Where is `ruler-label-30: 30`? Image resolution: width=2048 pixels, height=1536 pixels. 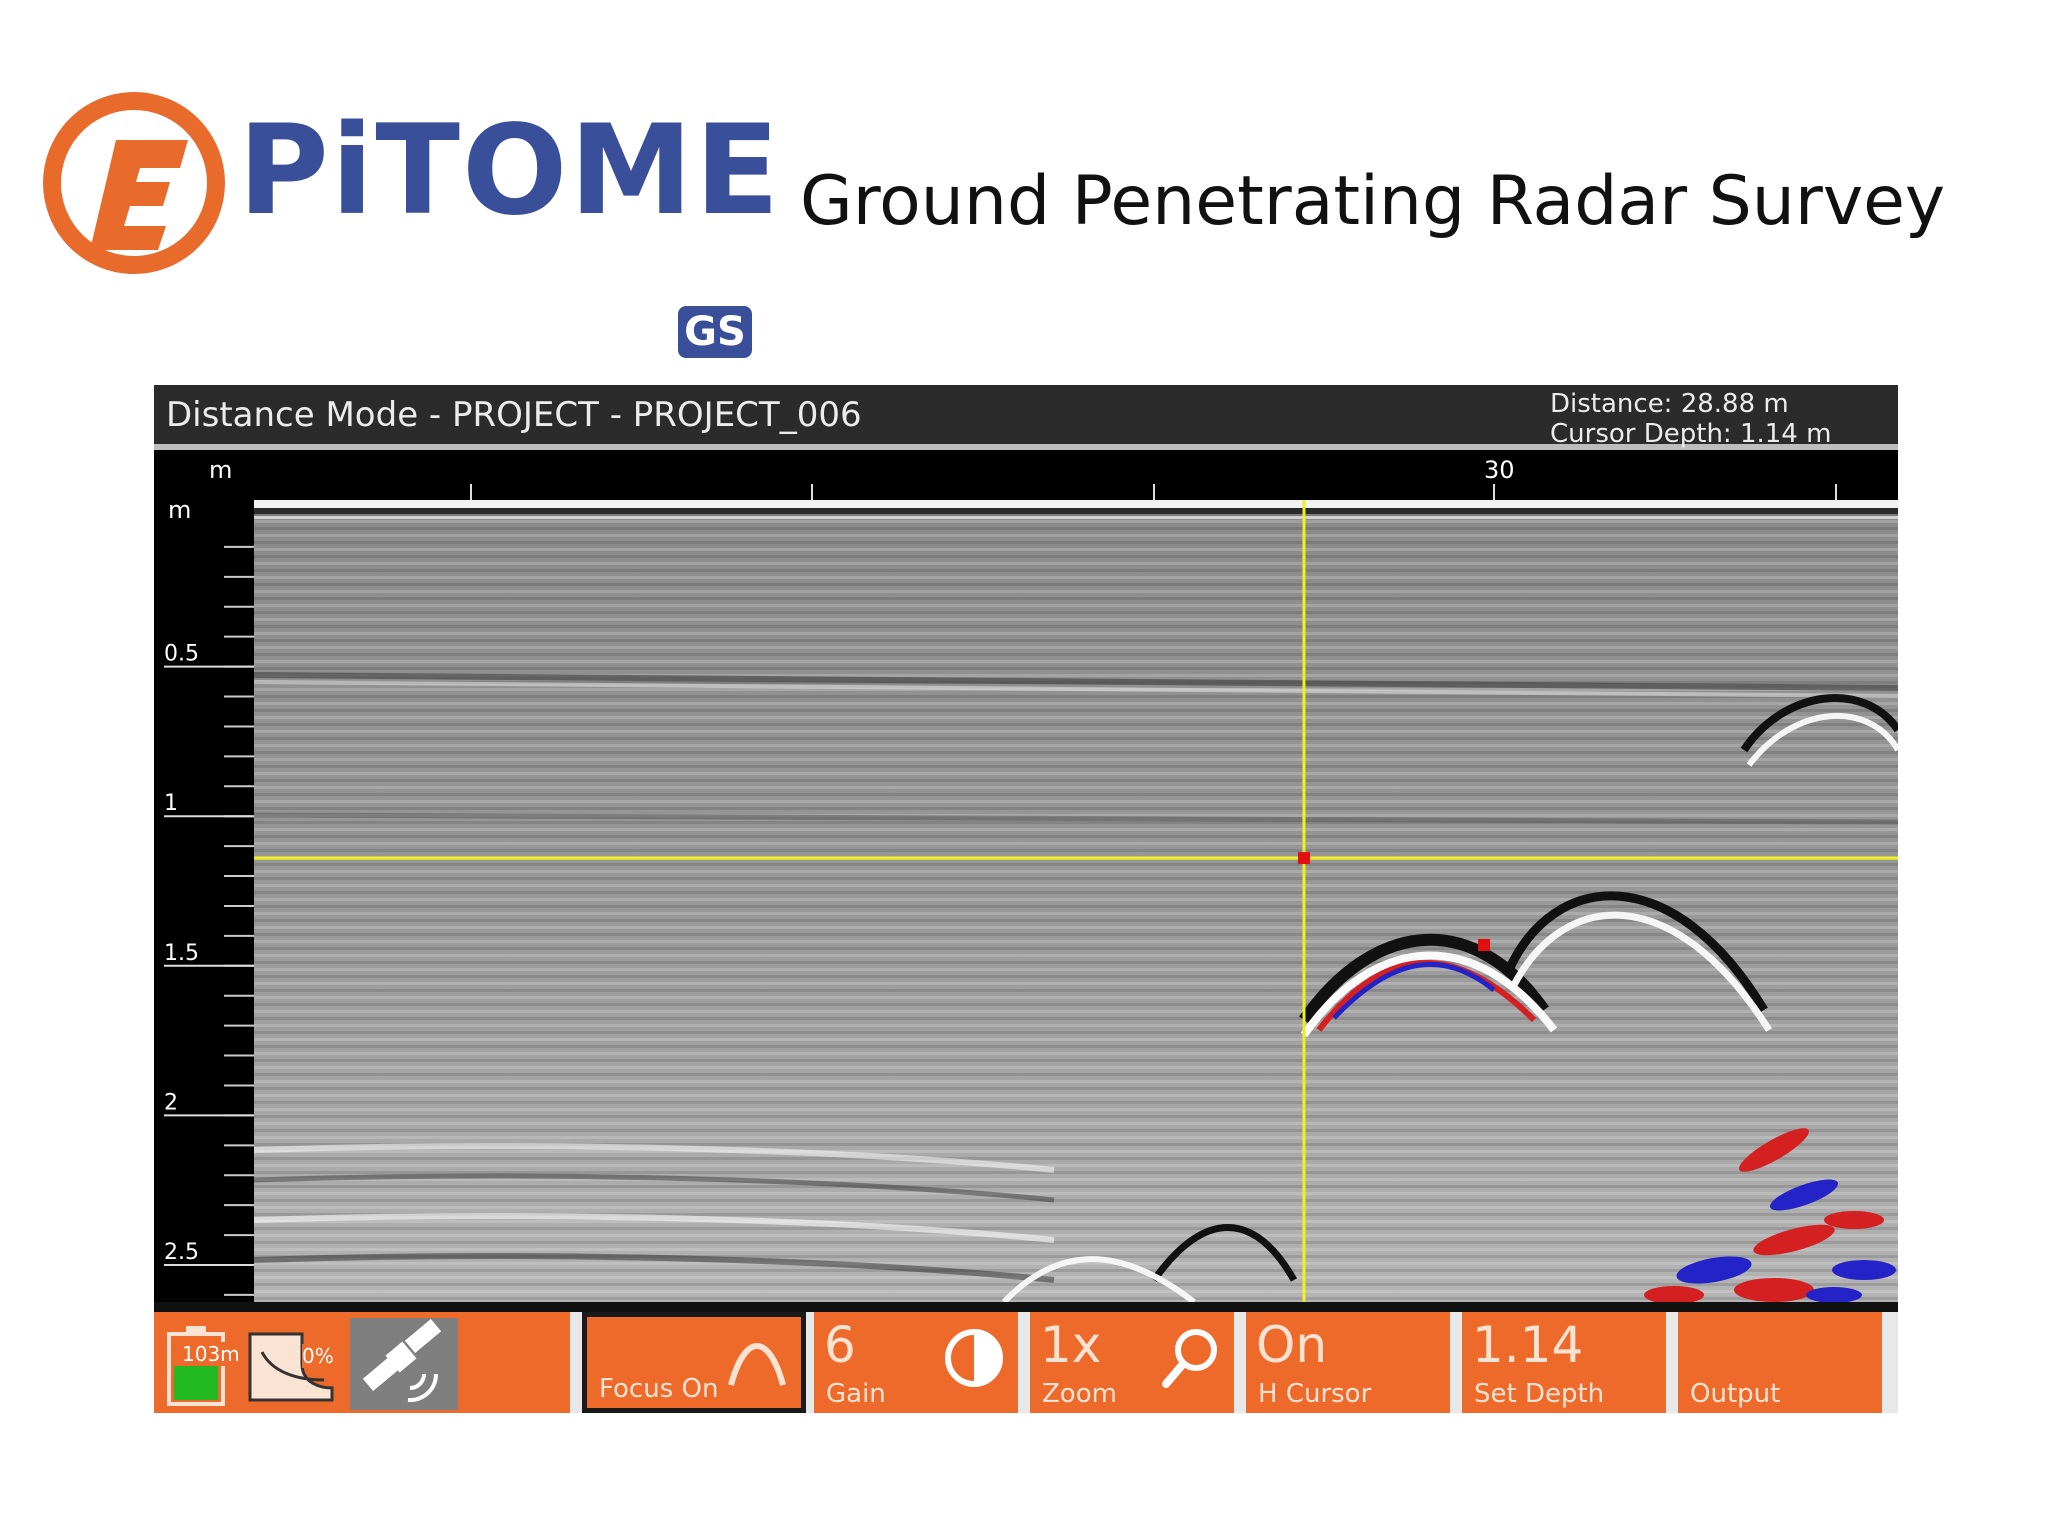
ruler-label-30: 30 is located at coordinates (1499, 470).